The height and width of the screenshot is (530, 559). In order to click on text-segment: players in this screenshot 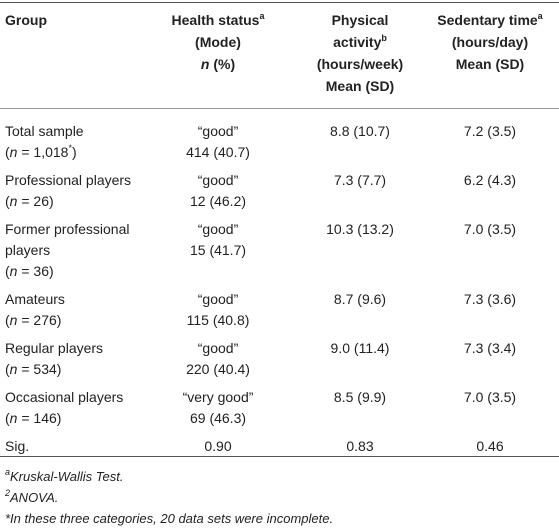, I will do `click(28, 250)`.